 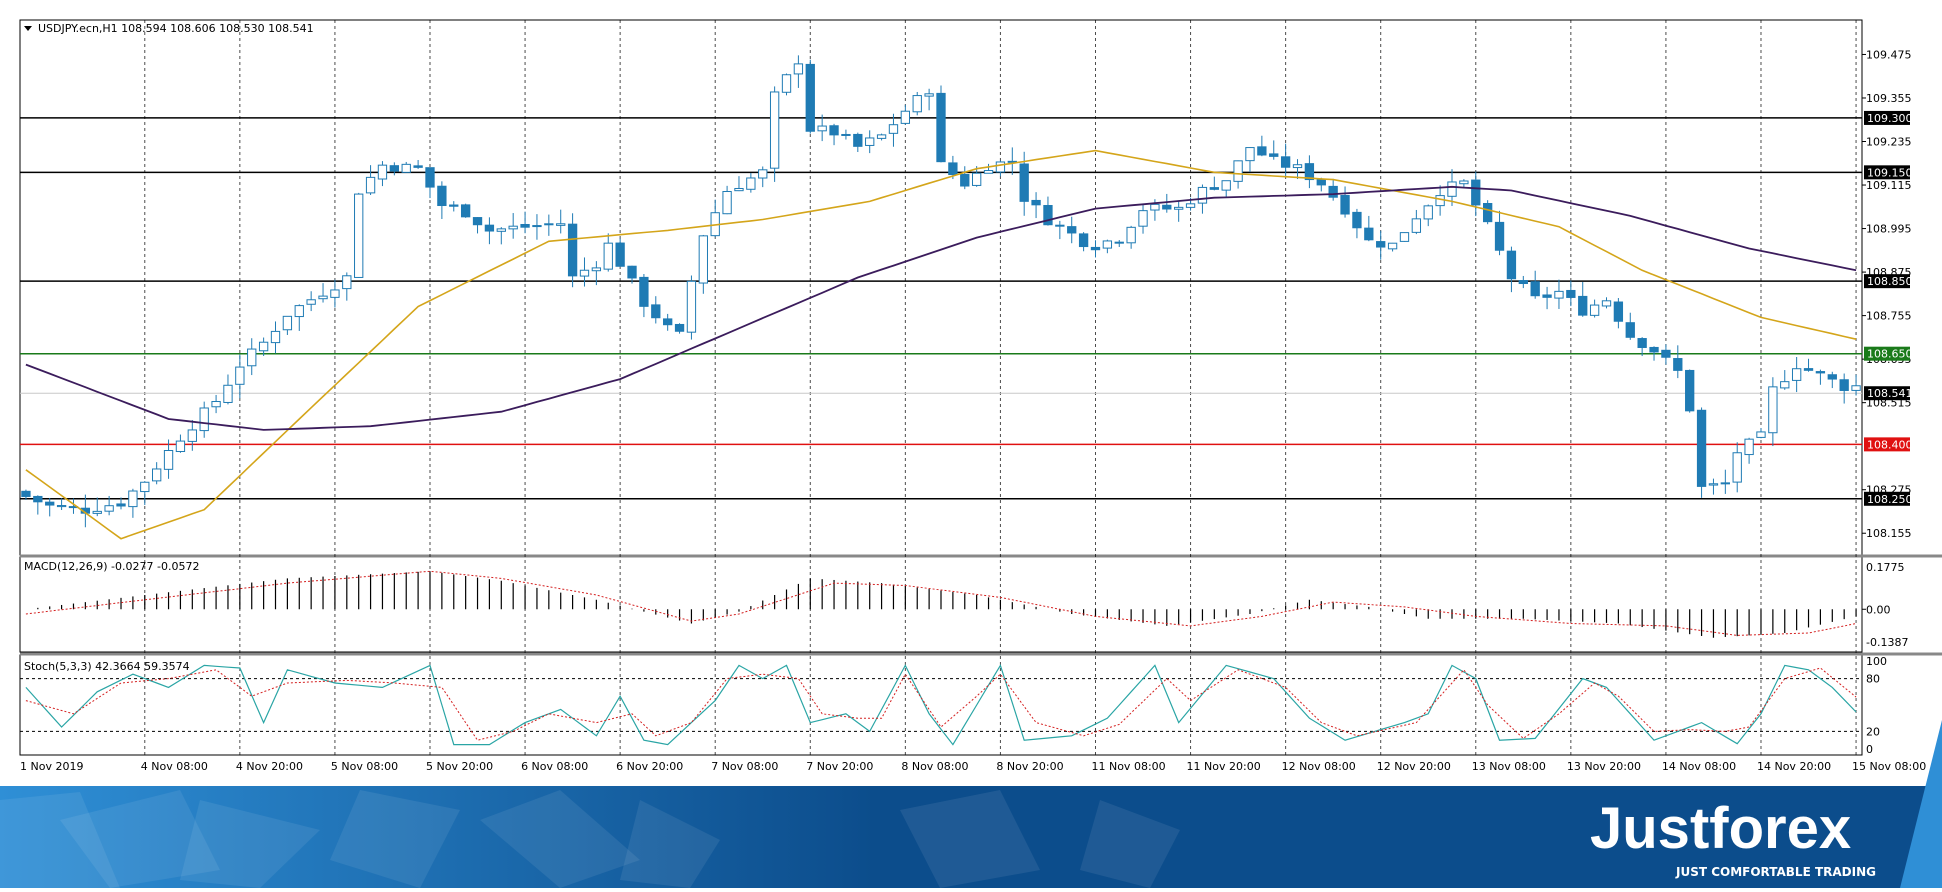 I want to click on y-tick-label: 109.355, so click(x=1889, y=98).